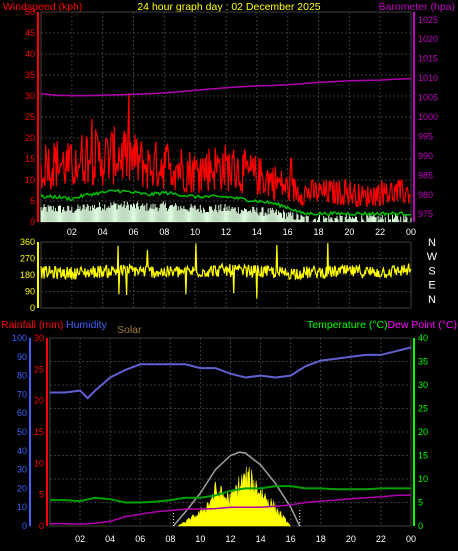  I want to click on rainfall-tick-label: 20, so click(39, 401).